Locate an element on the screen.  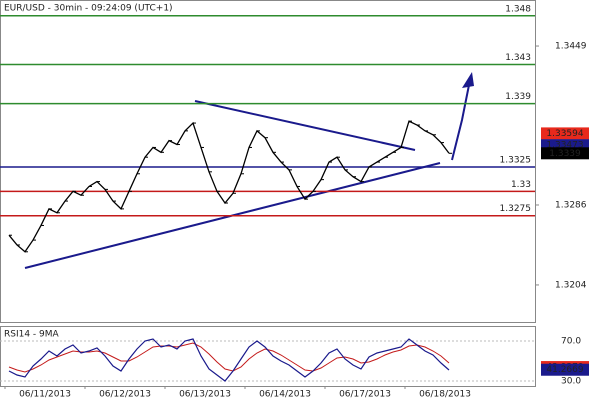
x-tick-label: 06/18/2013 is located at coordinates (445, 395).